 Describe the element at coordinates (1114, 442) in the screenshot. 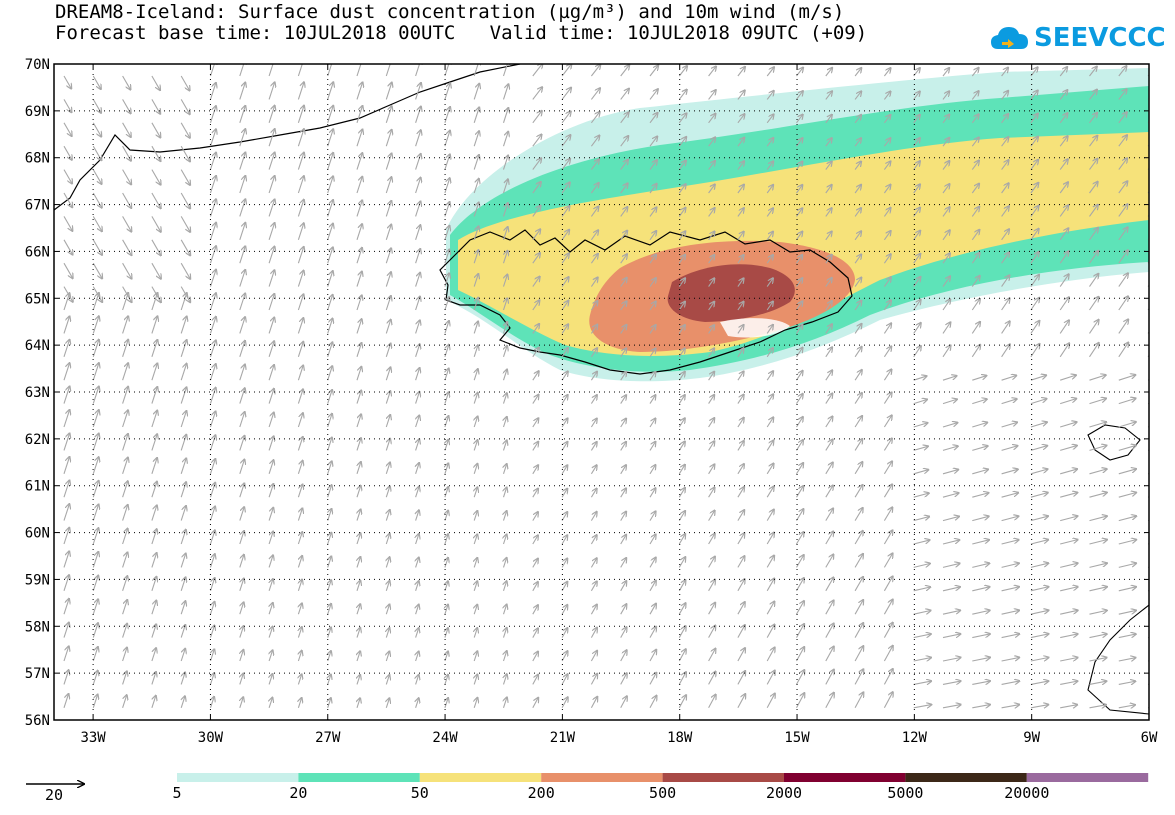

I see `faroe-islands-coastline` at that location.